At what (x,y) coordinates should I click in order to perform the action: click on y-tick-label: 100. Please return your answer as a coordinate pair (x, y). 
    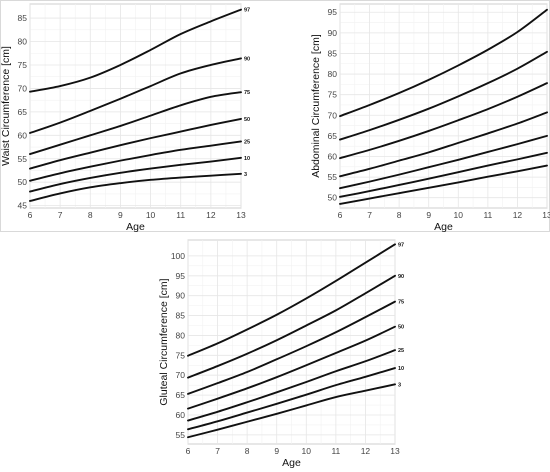
    Looking at the image, I should click on (178, 256).